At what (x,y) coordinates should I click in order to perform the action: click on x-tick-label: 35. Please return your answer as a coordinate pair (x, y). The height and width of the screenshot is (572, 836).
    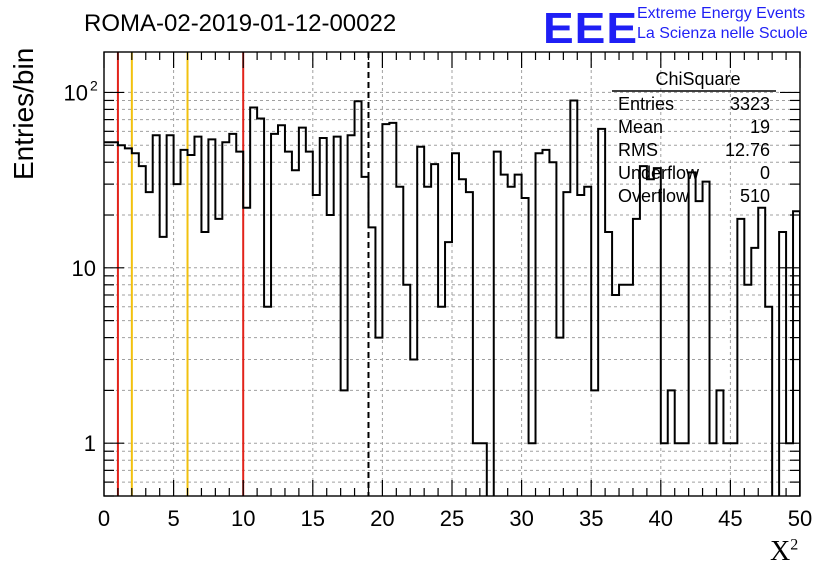
    Looking at the image, I should click on (591, 518).